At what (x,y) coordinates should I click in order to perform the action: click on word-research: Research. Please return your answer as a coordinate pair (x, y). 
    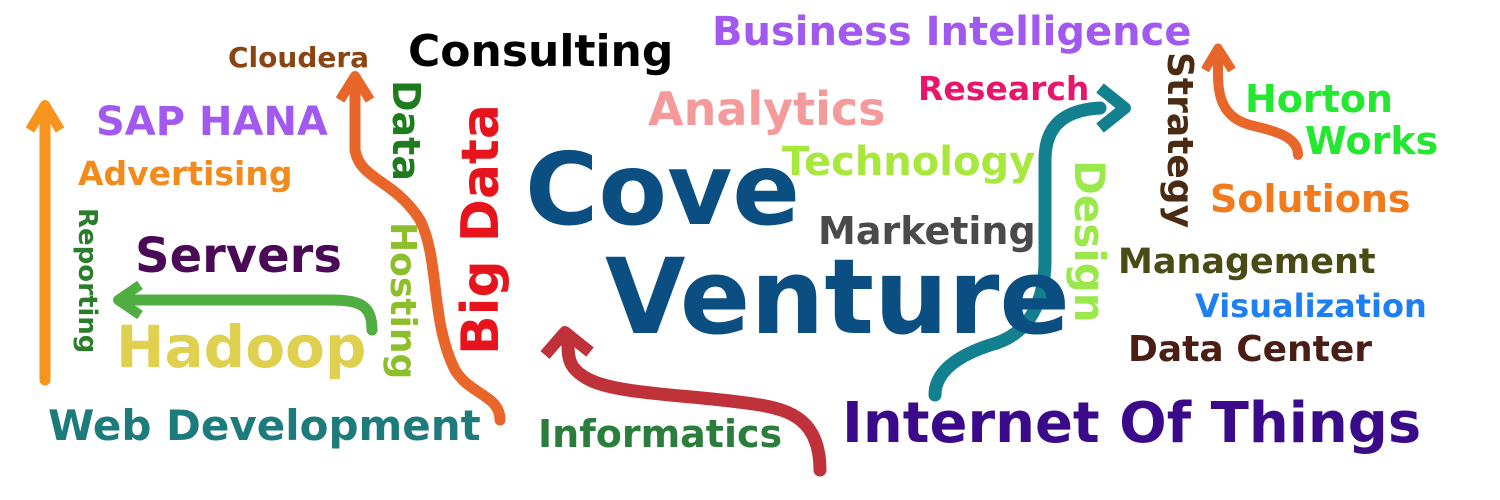
    Looking at the image, I should click on (1004, 88).